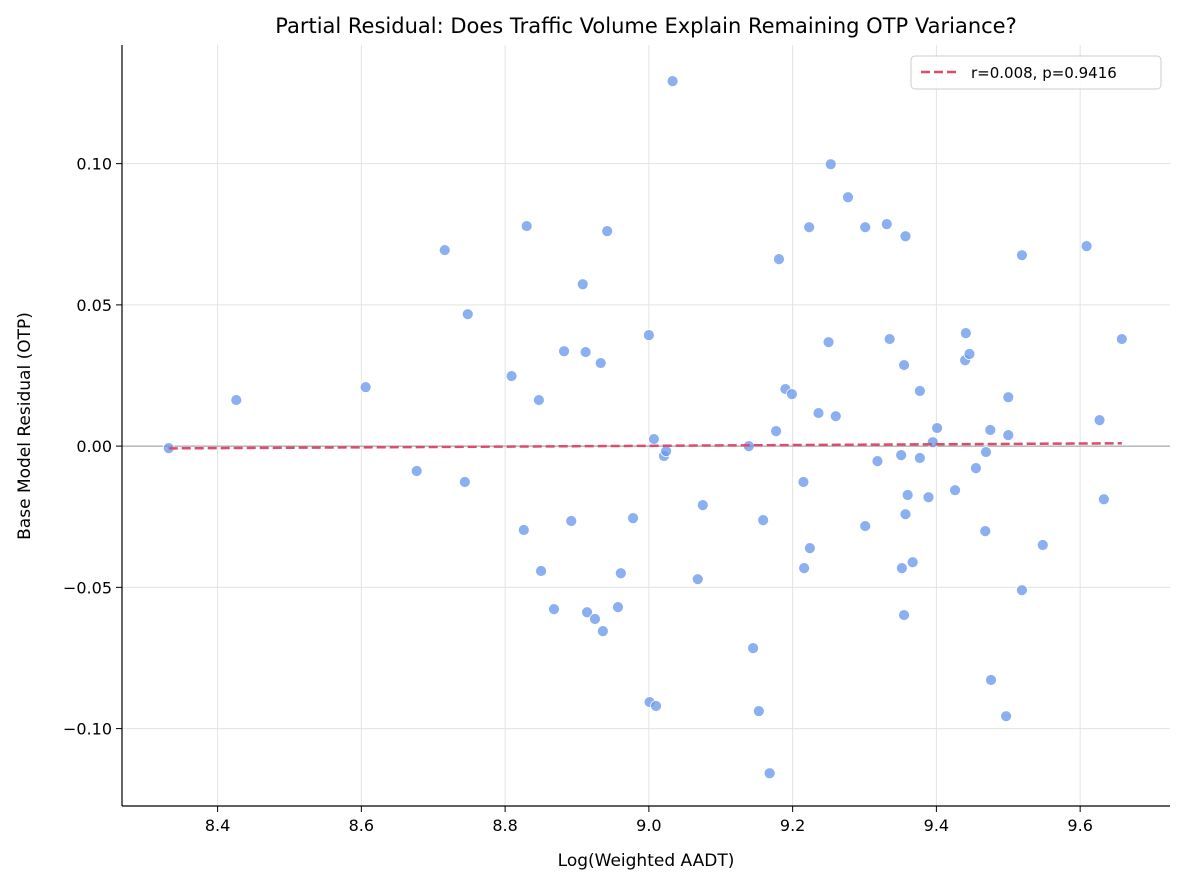  I want to click on legend-label: r=0.008, p=0.9416, so click(1044, 73).